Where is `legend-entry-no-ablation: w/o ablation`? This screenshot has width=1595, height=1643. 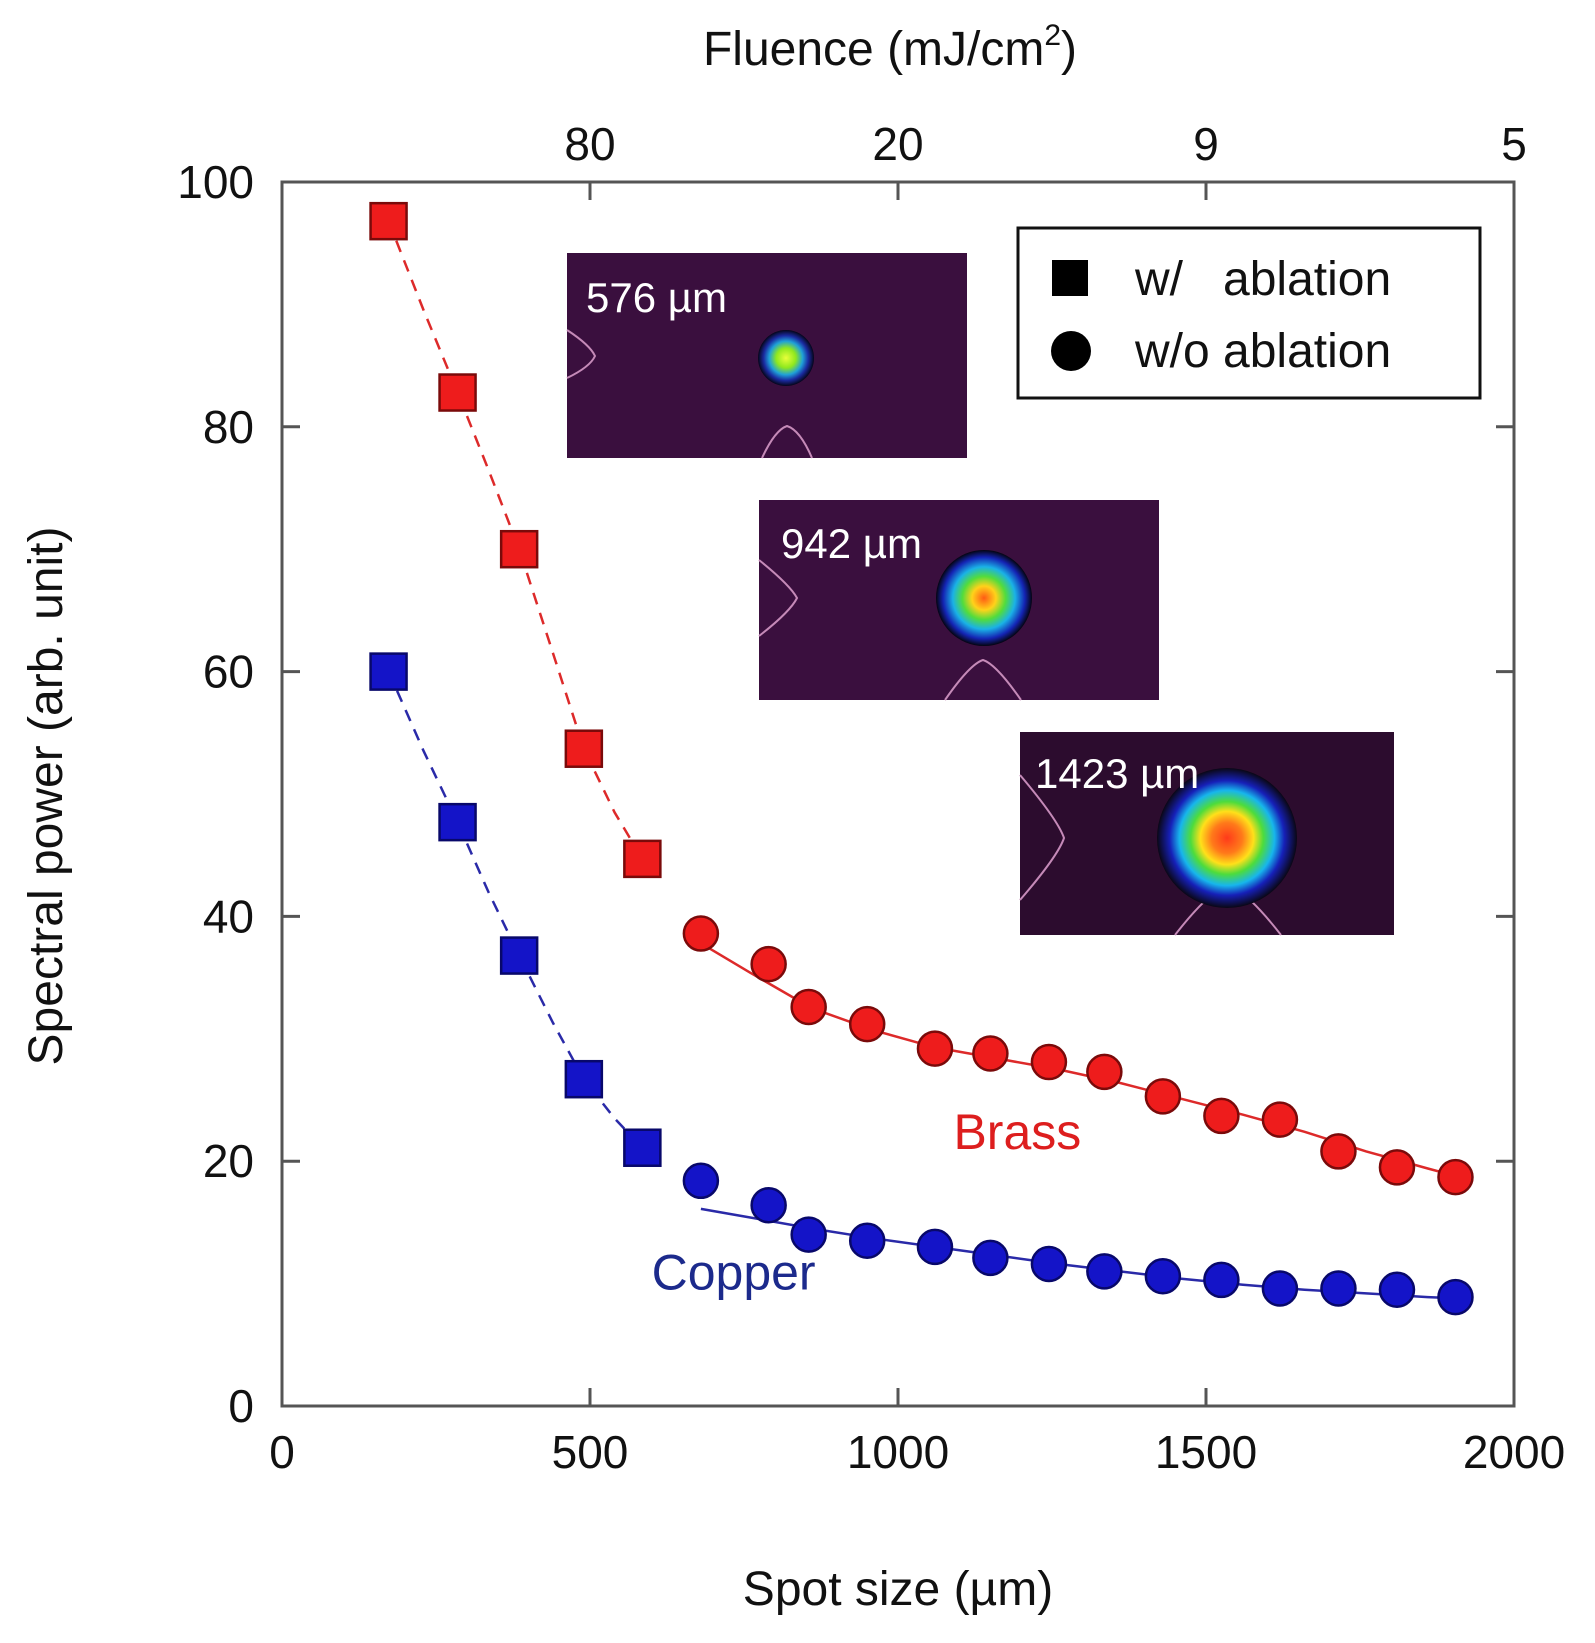 legend-entry-no-ablation: w/o ablation is located at coordinates (1262, 351).